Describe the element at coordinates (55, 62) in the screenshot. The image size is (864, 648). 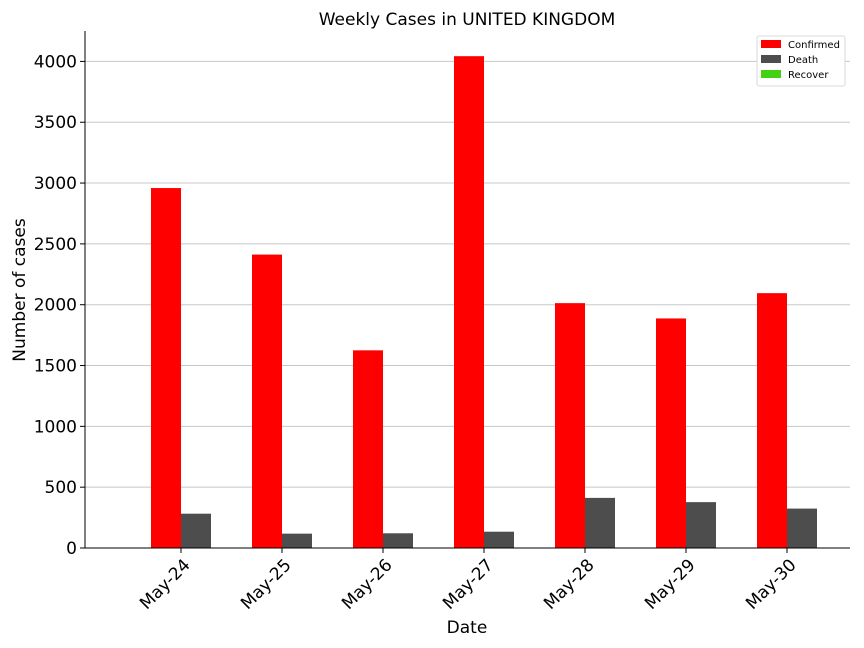
I see `y-tick-label: 4000` at that location.